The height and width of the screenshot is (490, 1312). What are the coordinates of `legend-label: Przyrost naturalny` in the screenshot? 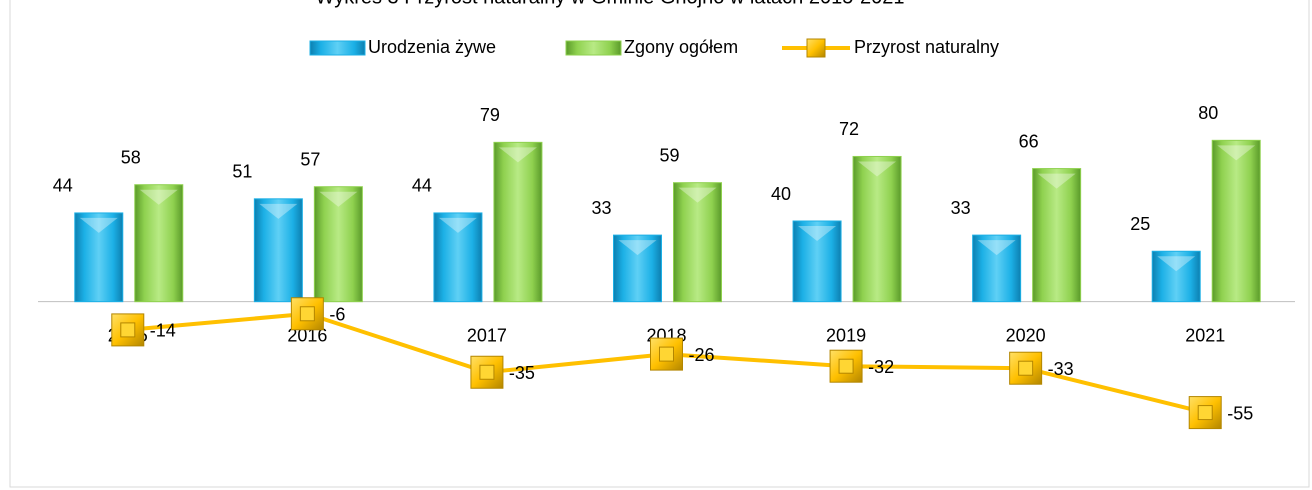 It's located at (926, 47).